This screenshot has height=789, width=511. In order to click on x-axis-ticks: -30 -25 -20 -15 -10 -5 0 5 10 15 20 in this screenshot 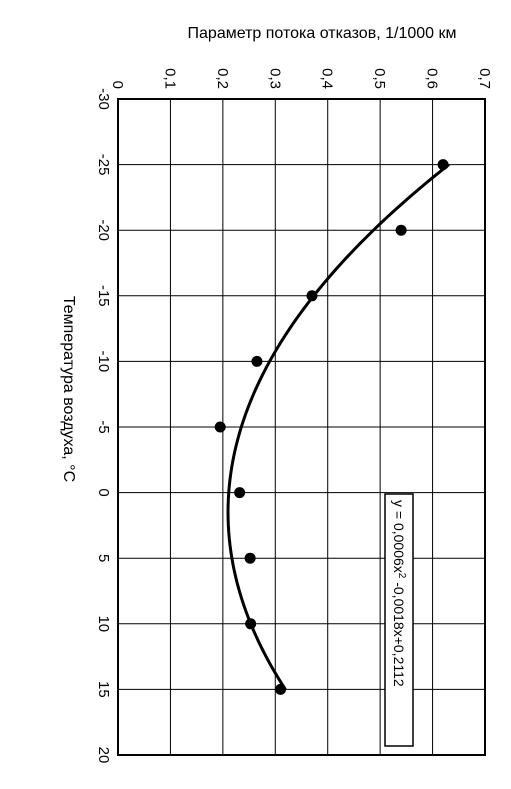, I will do `click(103, 425)`.